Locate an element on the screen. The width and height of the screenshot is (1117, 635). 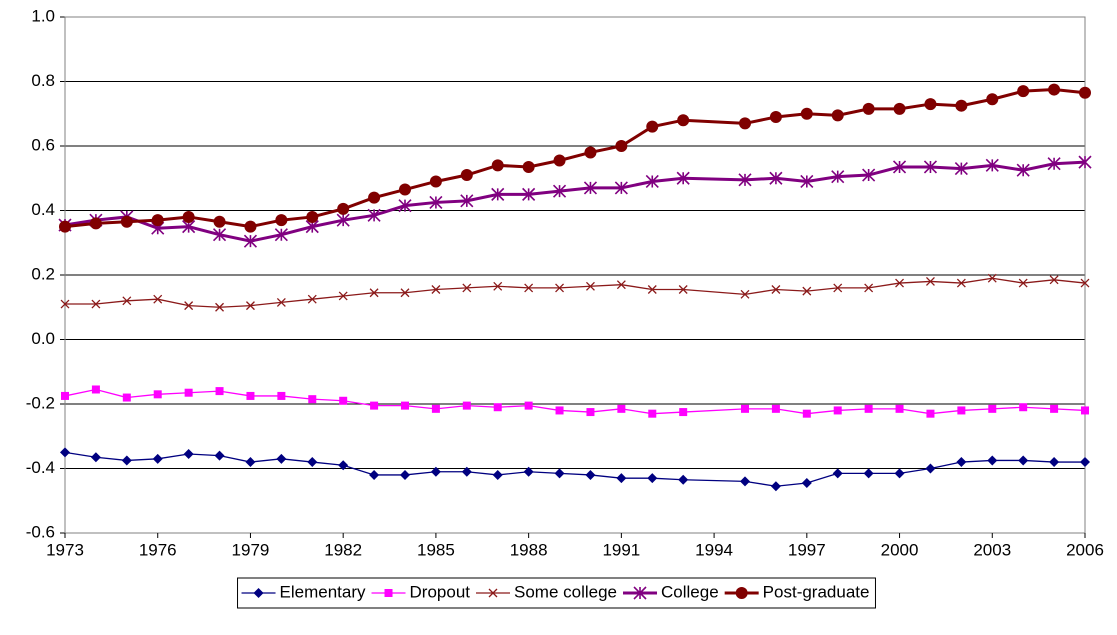
legend-entry: Elementary is located at coordinates (303, 591).